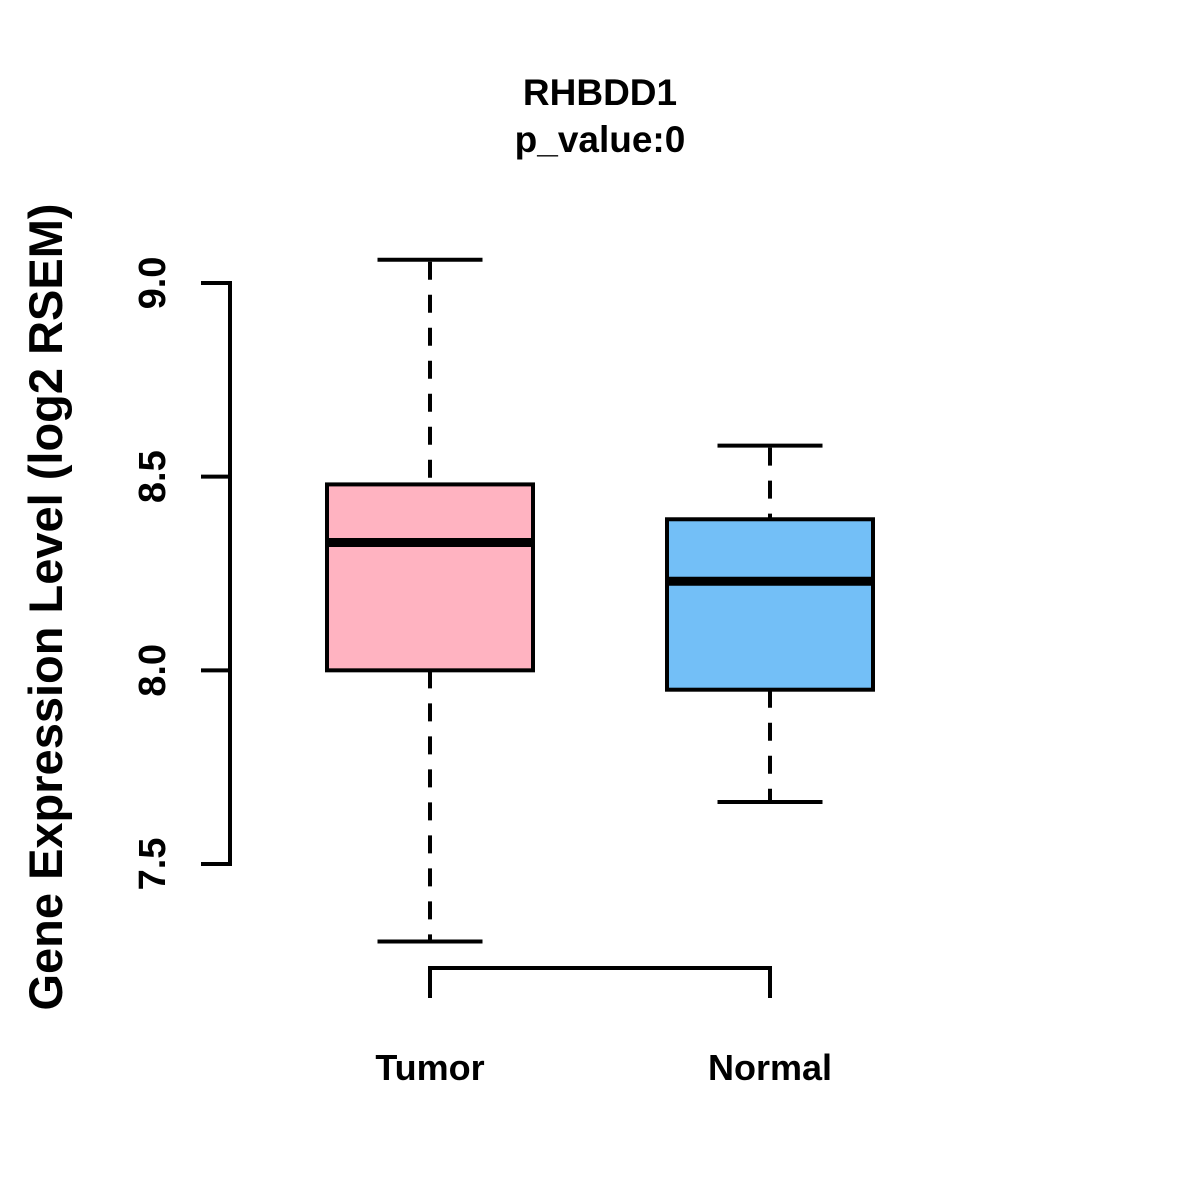  Describe the element at coordinates (600, 139) in the screenshot. I see `chart-subtitle: p_value:0` at that location.